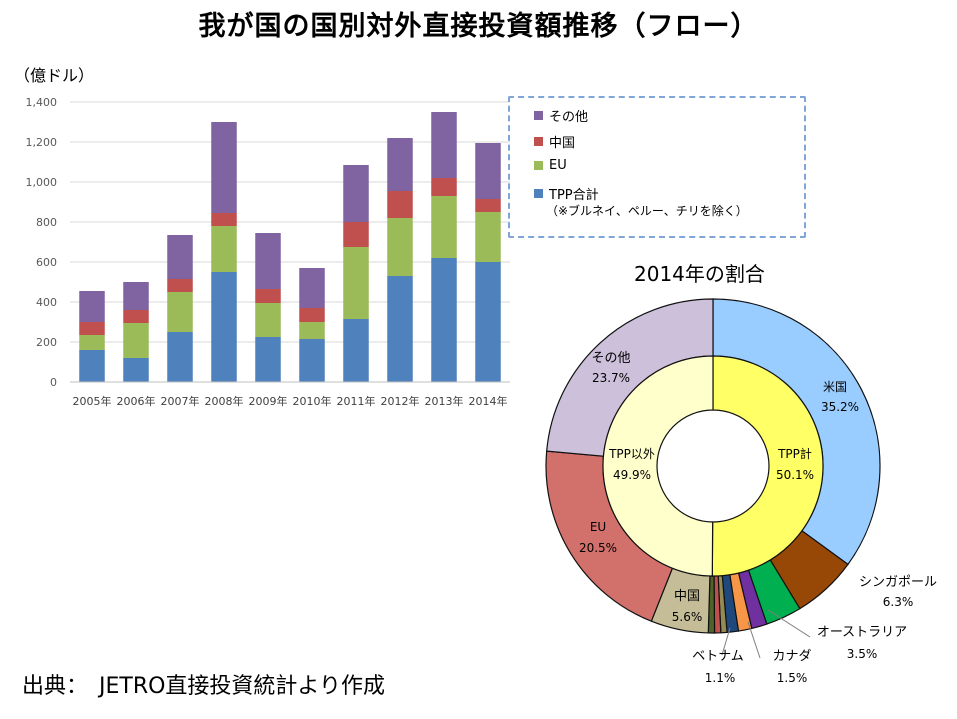 This screenshot has height=719, width=957. I want to click on pie-value-usa: 35.2%, so click(840, 407).